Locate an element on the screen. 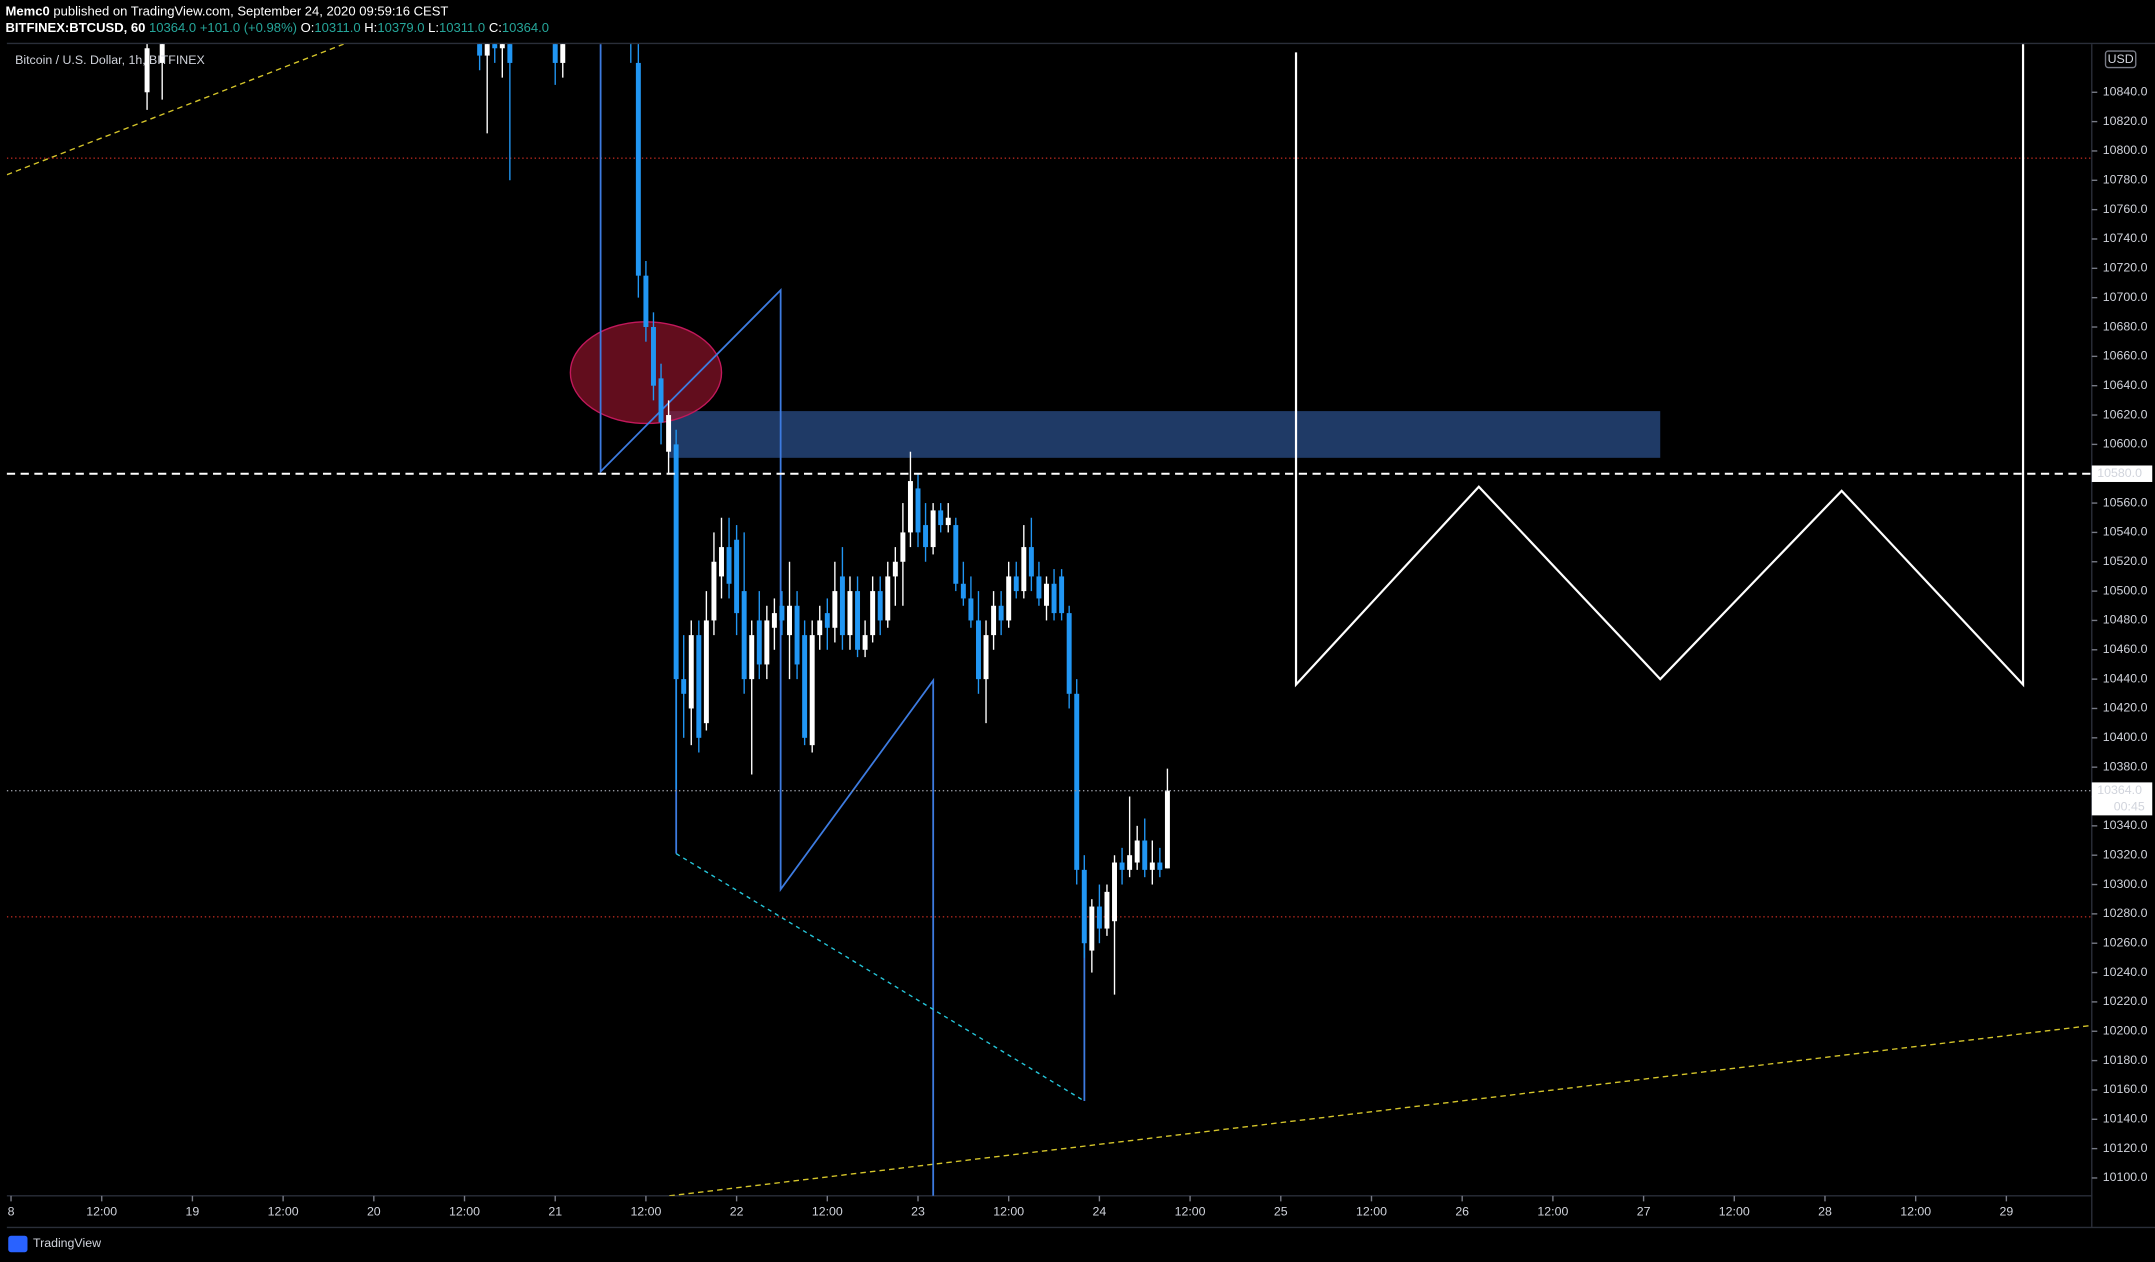  pattern-line is located at coordinates (880, 977).